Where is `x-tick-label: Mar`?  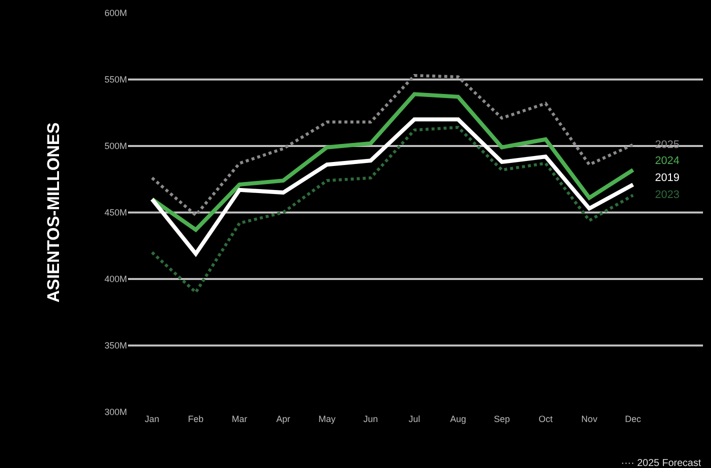
x-tick-label: Mar is located at coordinates (240, 419).